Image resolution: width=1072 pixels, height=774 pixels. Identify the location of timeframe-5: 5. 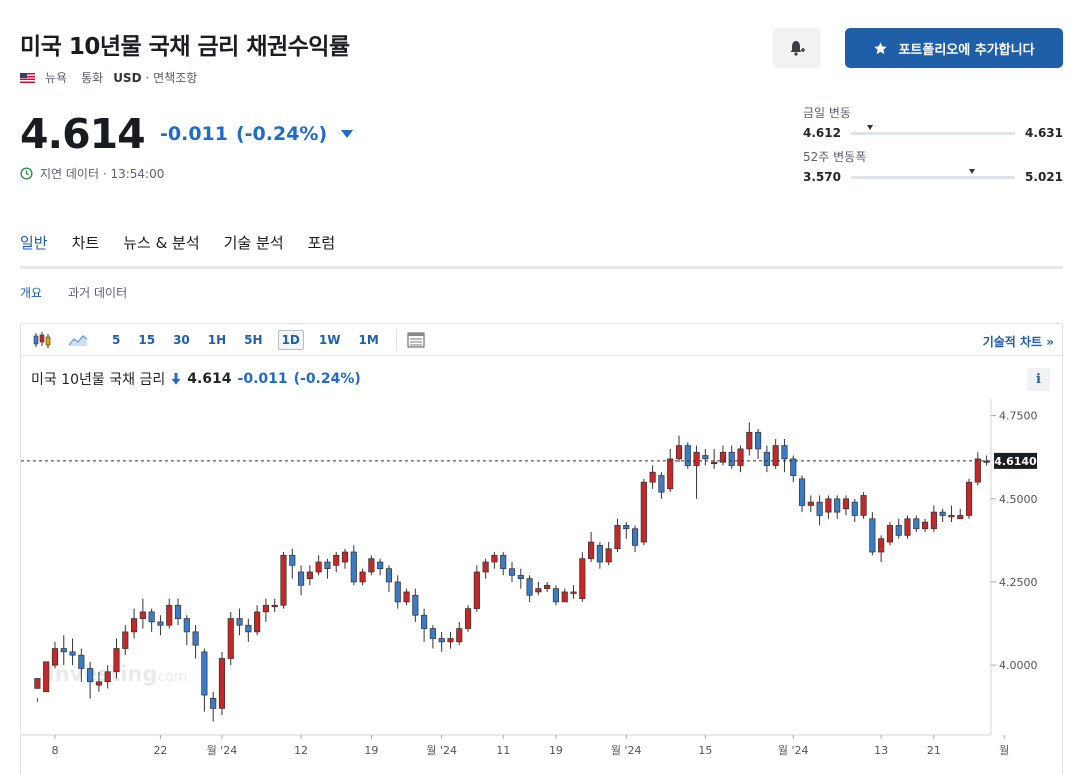
(116, 339).